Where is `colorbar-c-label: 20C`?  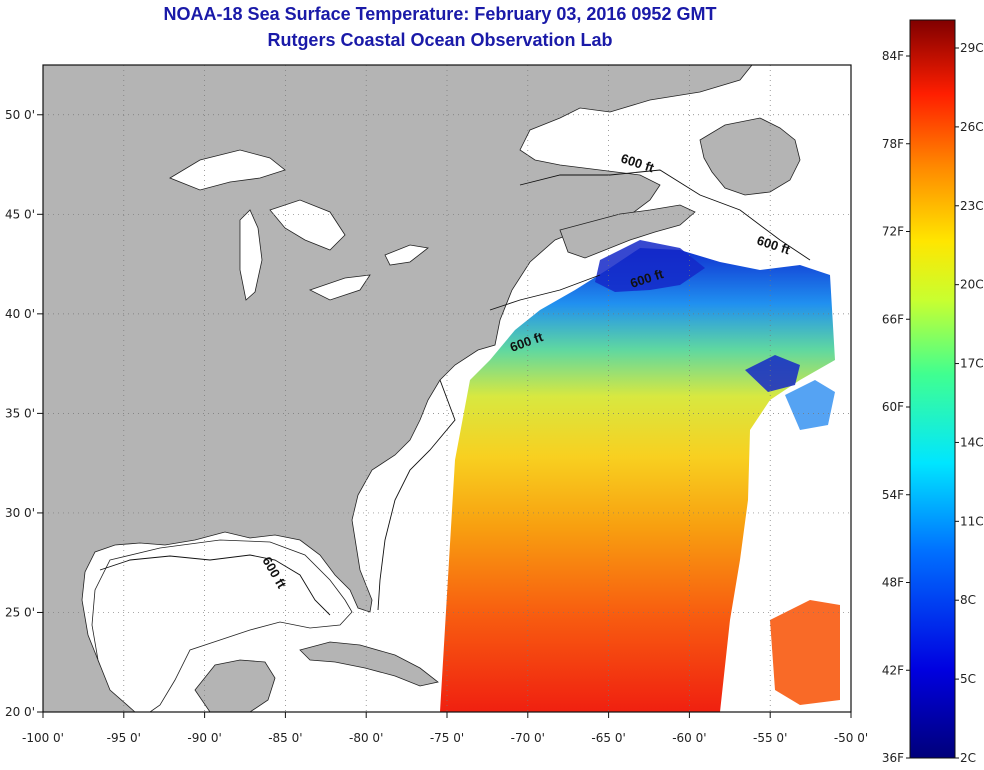
colorbar-c-label: 20C is located at coordinates (972, 285).